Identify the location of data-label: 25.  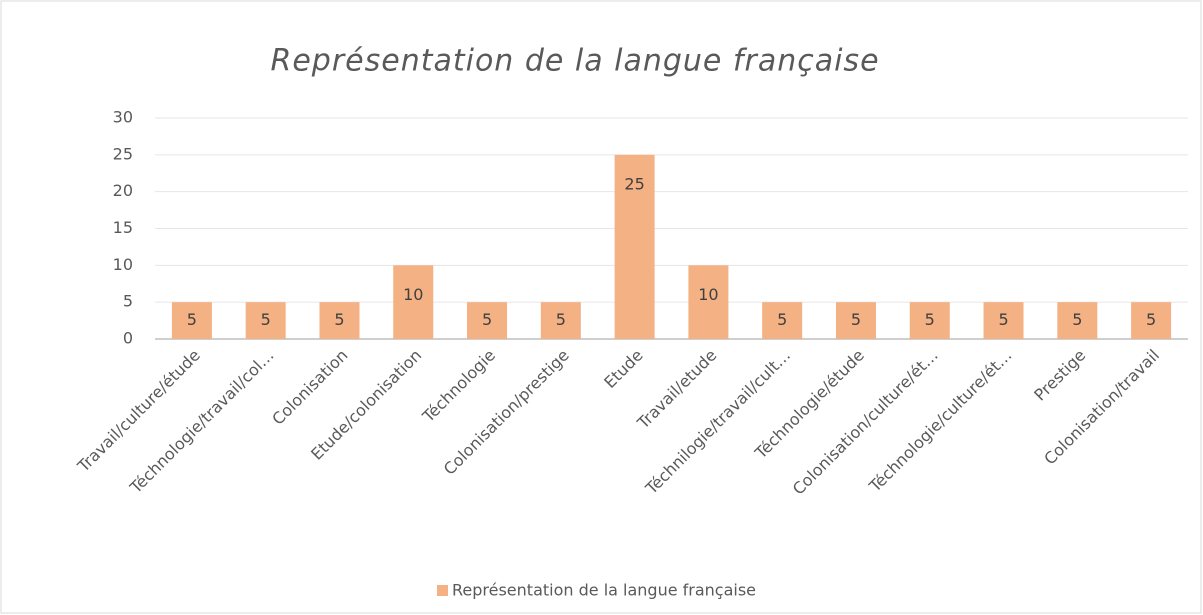
(634, 183).